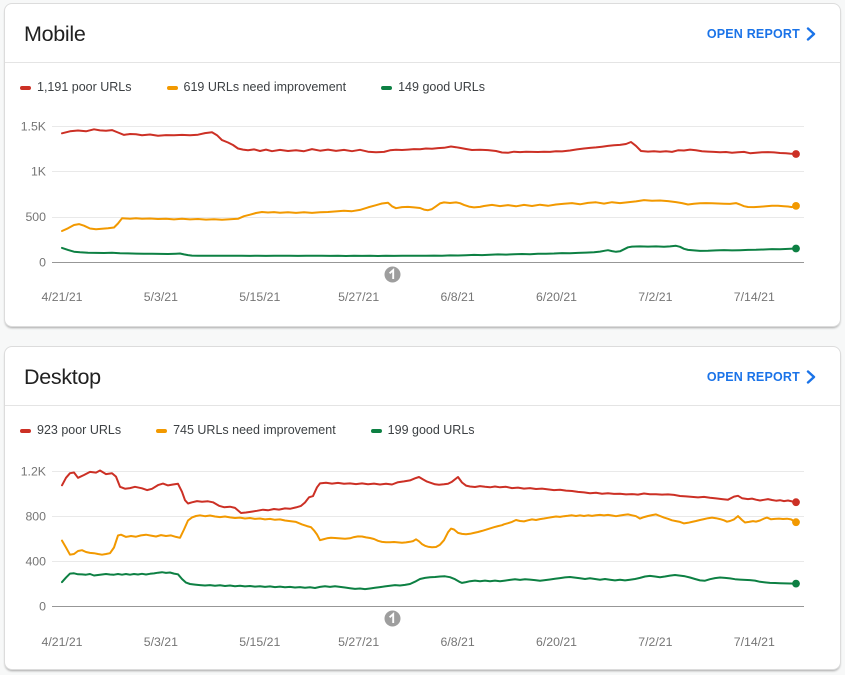  I want to click on svg-text: 1K, so click(39, 172).